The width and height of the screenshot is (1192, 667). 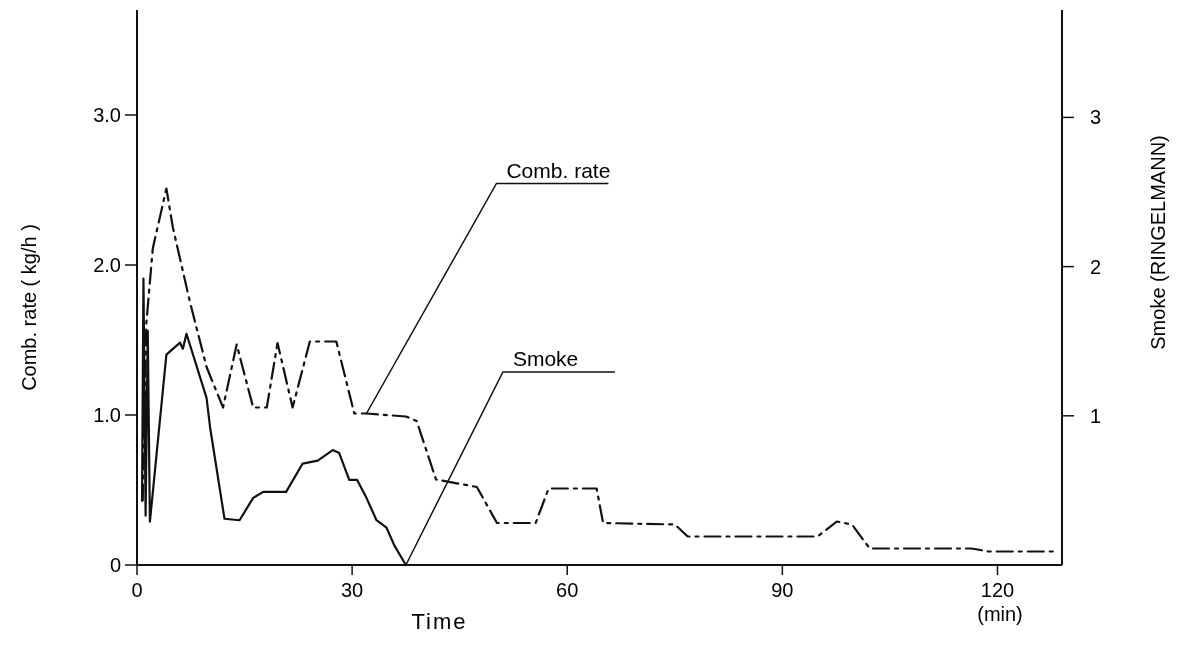 I want to click on y-tick-label: 2.0, so click(x=107, y=265).